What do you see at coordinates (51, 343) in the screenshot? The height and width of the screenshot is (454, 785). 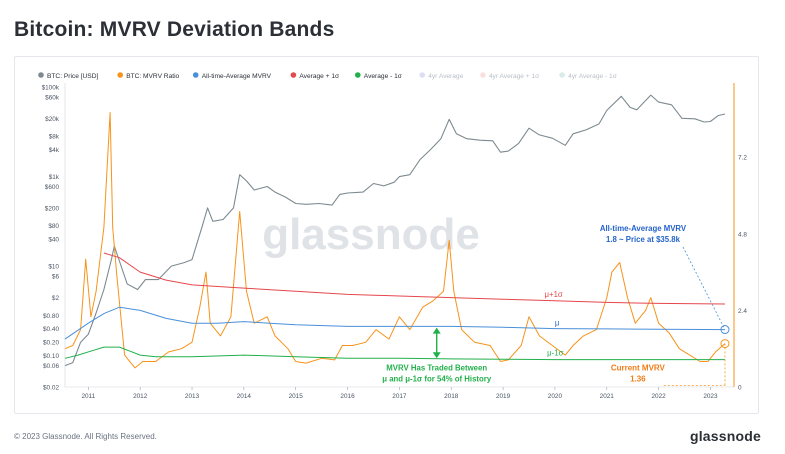 I see `y-left-tick-3: $0.20` at bounding box center [51, 343].